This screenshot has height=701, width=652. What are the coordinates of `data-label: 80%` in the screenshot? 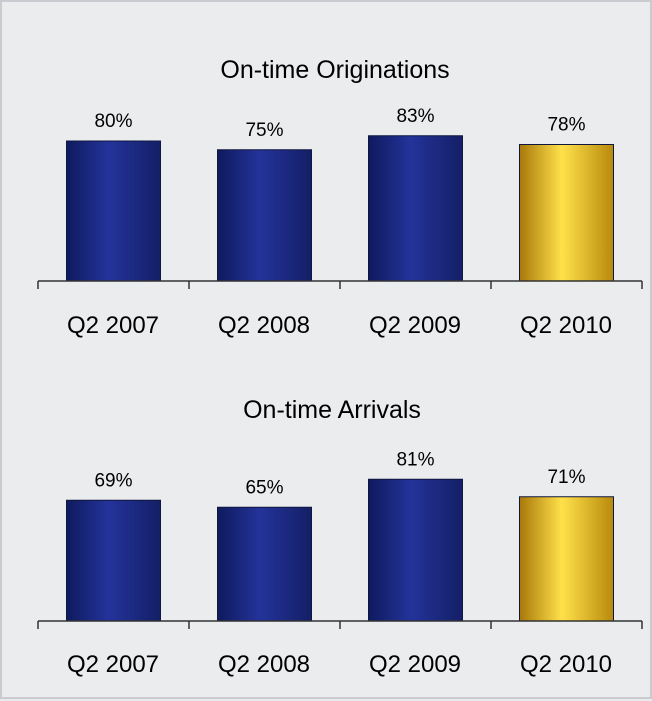 It's located at (113, 121).